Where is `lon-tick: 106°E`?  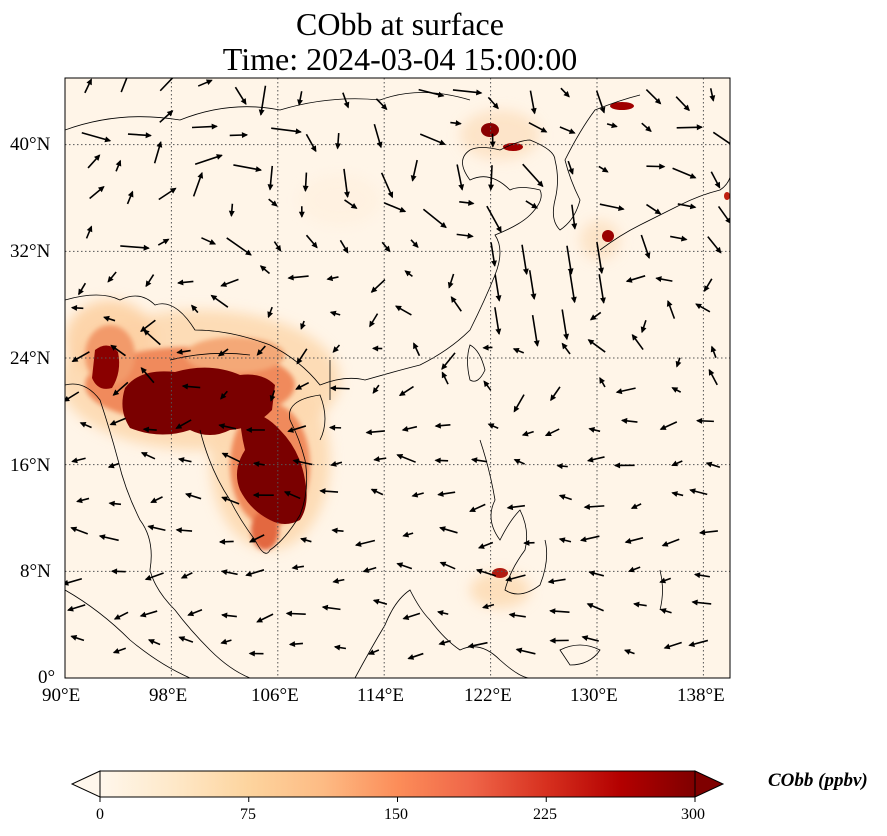
lon-tick: 106°E is located at coordinates (275, 695).